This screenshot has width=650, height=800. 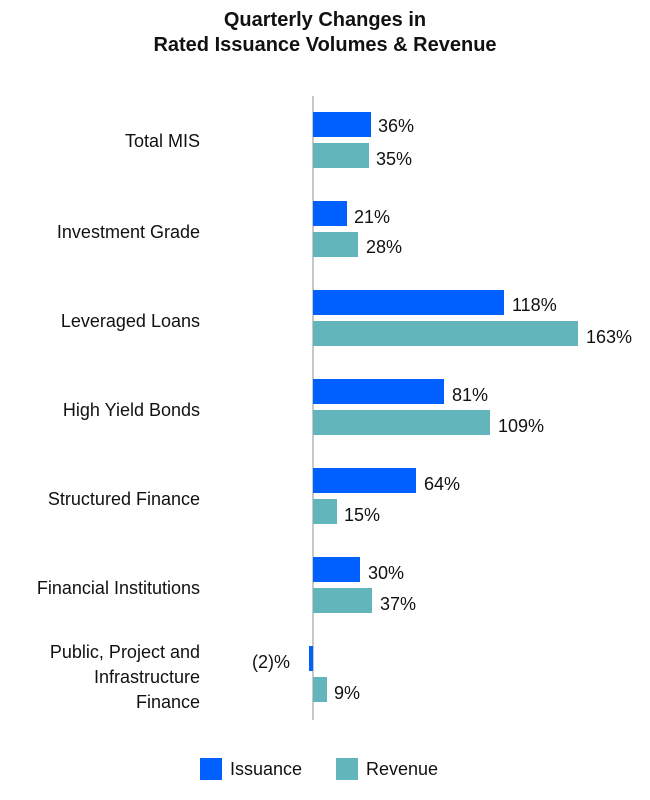 What do you see at coordinates (394, 159) in the screenshot?
I see `value-label-revenue-total-mis: 35%` at bounding box center [394, 159].